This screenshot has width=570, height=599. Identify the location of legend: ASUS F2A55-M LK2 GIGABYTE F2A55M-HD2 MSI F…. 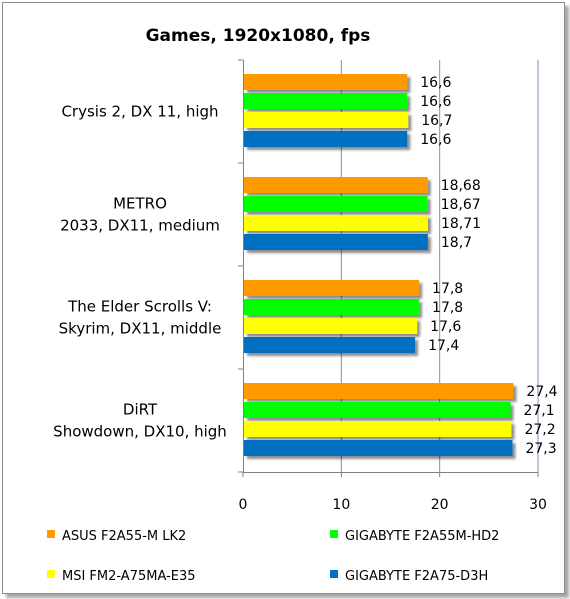
(273, 556).